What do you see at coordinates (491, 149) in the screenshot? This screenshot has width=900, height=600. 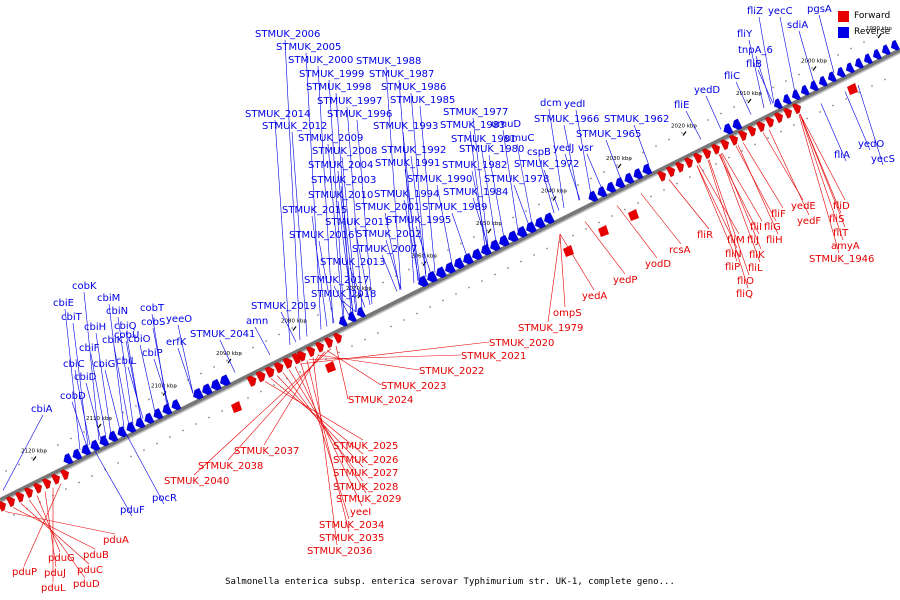 I see `gene-label-stmuk-1980: STMUK_1980` at bounding box center [491, 149].